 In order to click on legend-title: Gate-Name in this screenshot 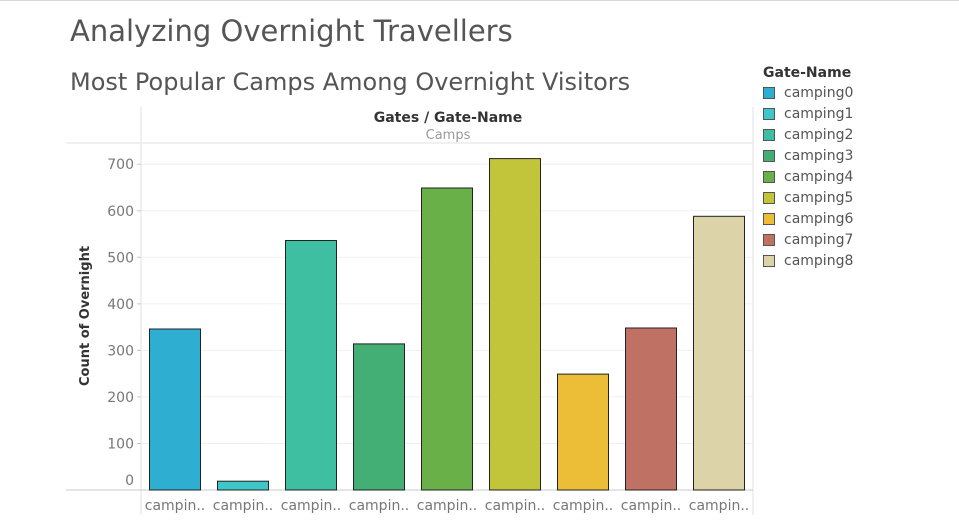, I will do `click(807, 73)`.